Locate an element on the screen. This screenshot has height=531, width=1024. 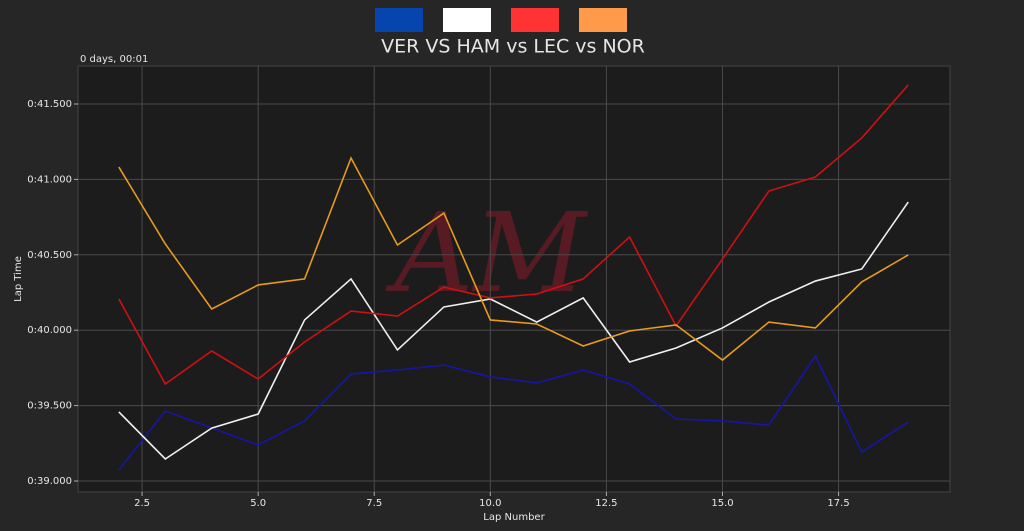
x-tick-label: 10.0 is located at coordinates (490, 503).